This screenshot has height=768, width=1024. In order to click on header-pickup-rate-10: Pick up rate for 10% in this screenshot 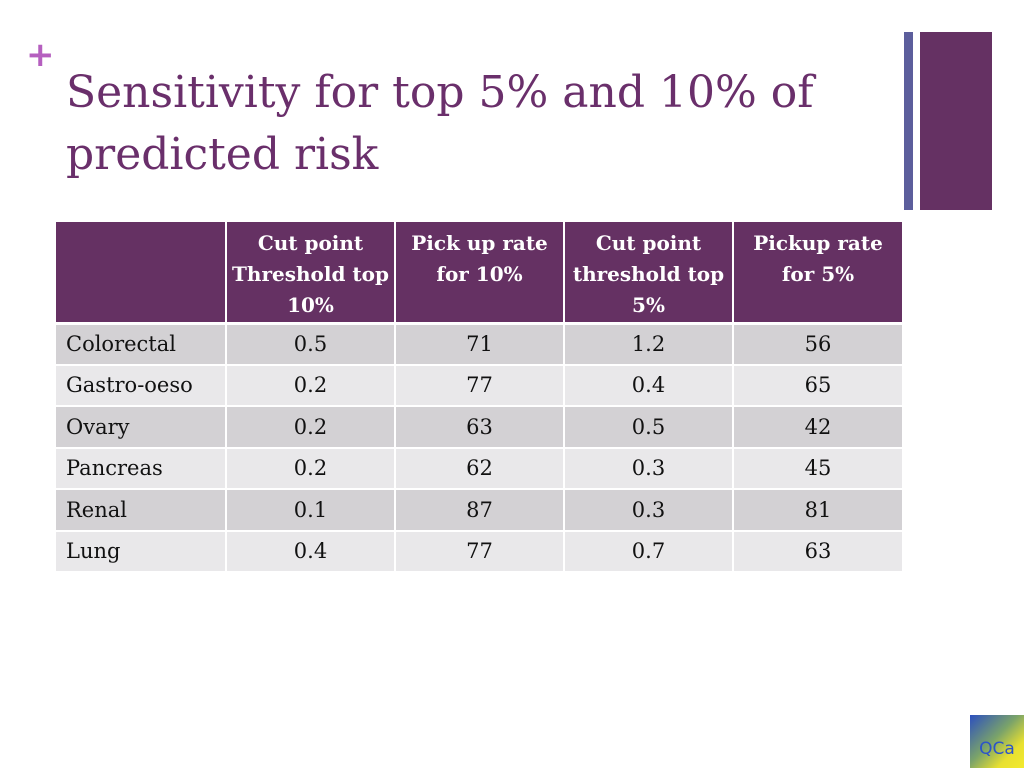, I will do `click(480, 273)`.